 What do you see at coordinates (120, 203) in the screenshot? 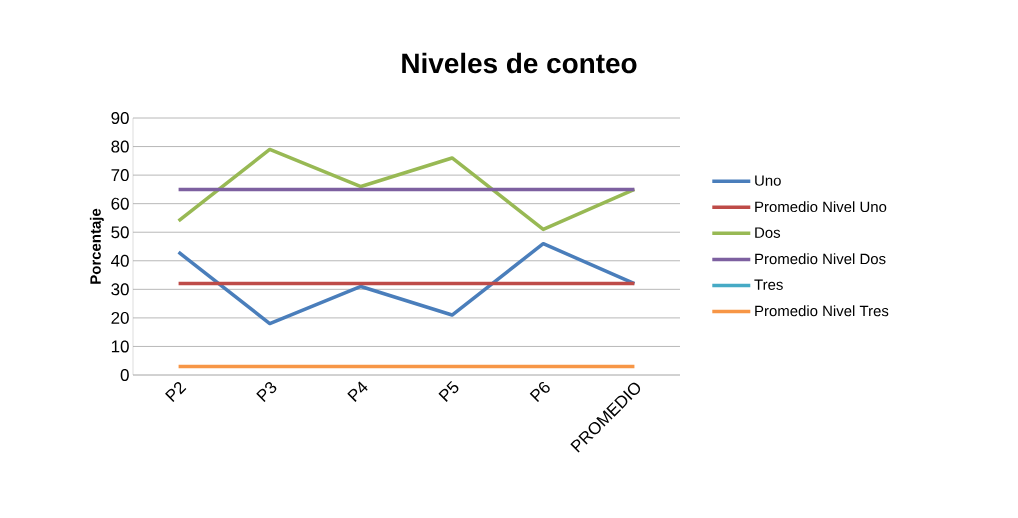
I see `y-tick-label: 60` at bounding box center [120, 203].